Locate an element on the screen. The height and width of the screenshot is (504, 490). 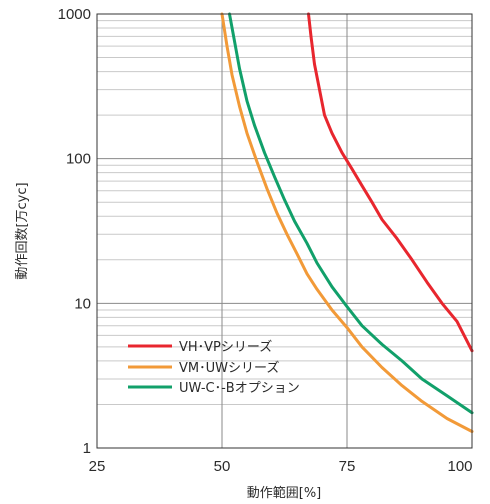
legend-label: UW-C･-Bオプション is located at coordinates (239, 388).